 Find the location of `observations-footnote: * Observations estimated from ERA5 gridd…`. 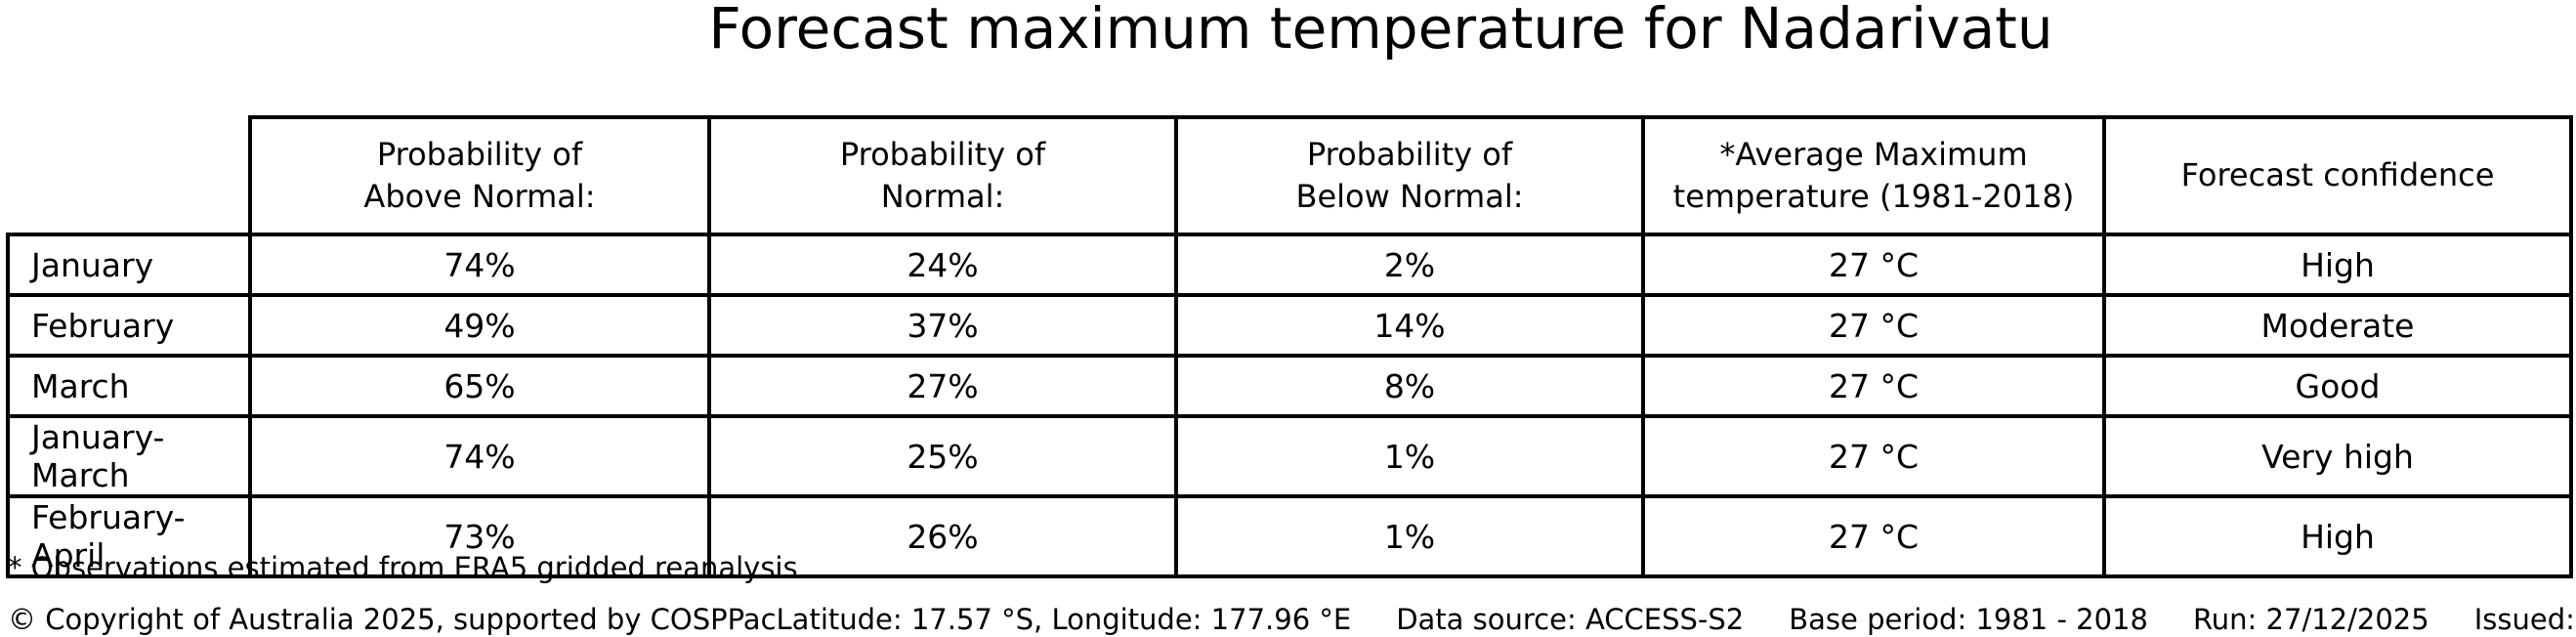

observations-footnote: * Observations estimated from ERA5 gridd… is located at coordinates (403, 567).